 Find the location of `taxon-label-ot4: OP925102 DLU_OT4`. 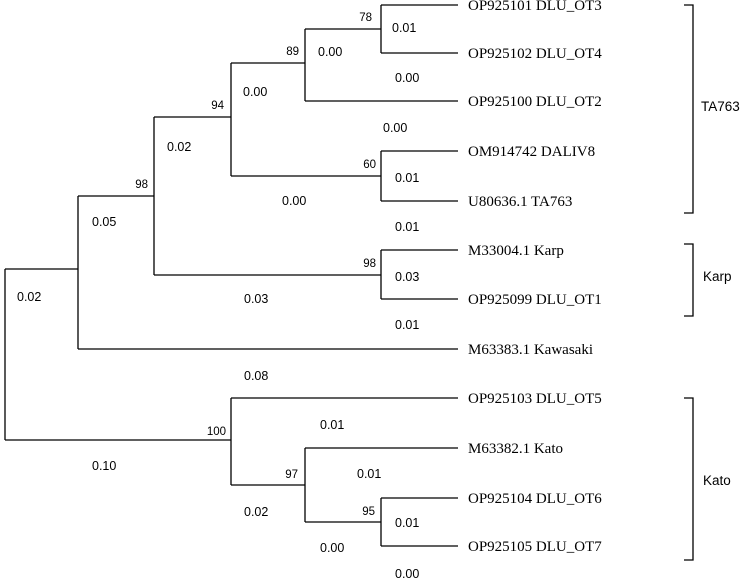

taxon-label-ot4: OP925102 DLU_OT4 is located at coordinates (535, 54).